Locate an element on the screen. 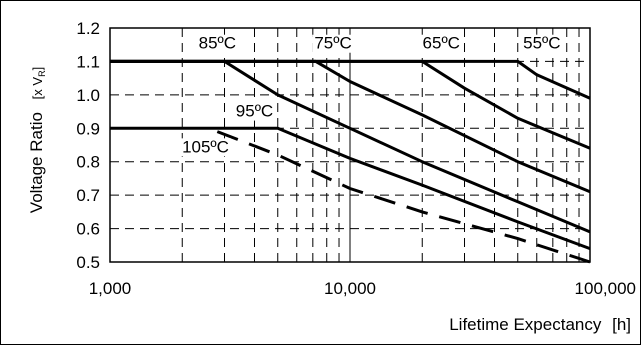 This screenshot has width=641, height=345. series-line-55c is located at coordinates (350, 79).